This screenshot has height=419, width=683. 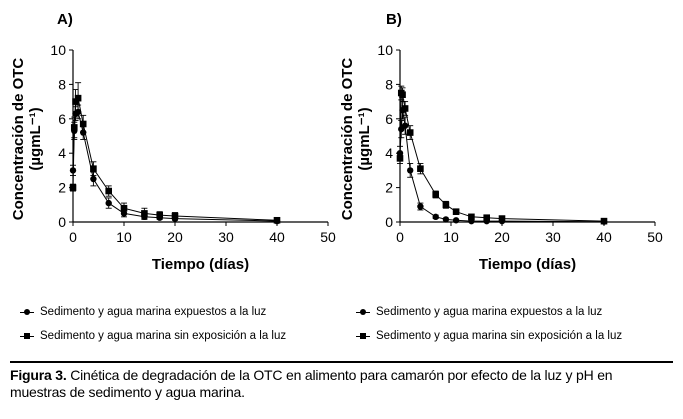 I want to click on panel-label: B), so click(x=394, y=19).